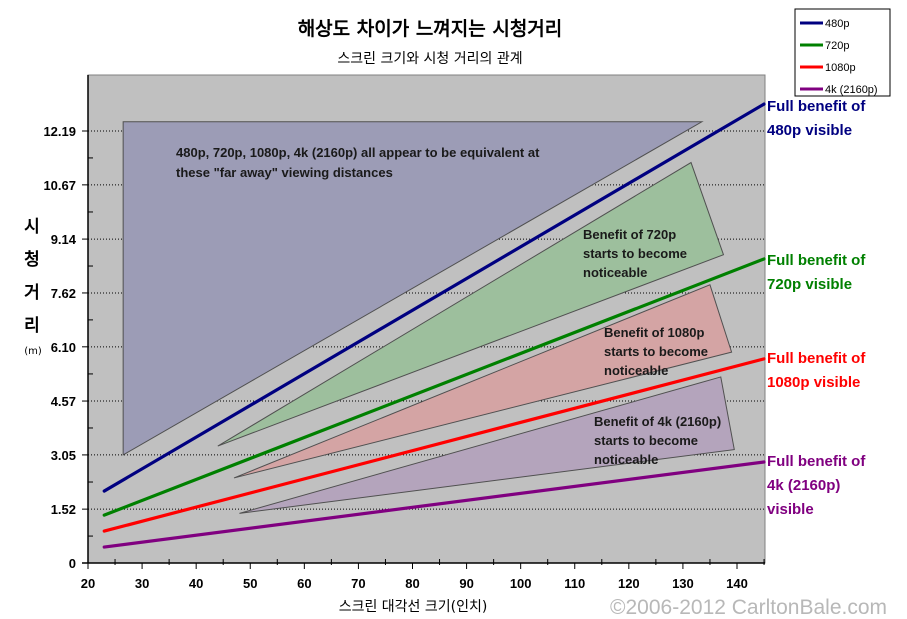 Image resolution: width=907 pixels, height=619 pixels. What do you see at coordinates (790, 509) in the screenshot?
I see `series-end-label: visible` at bounding box center [790, 509].